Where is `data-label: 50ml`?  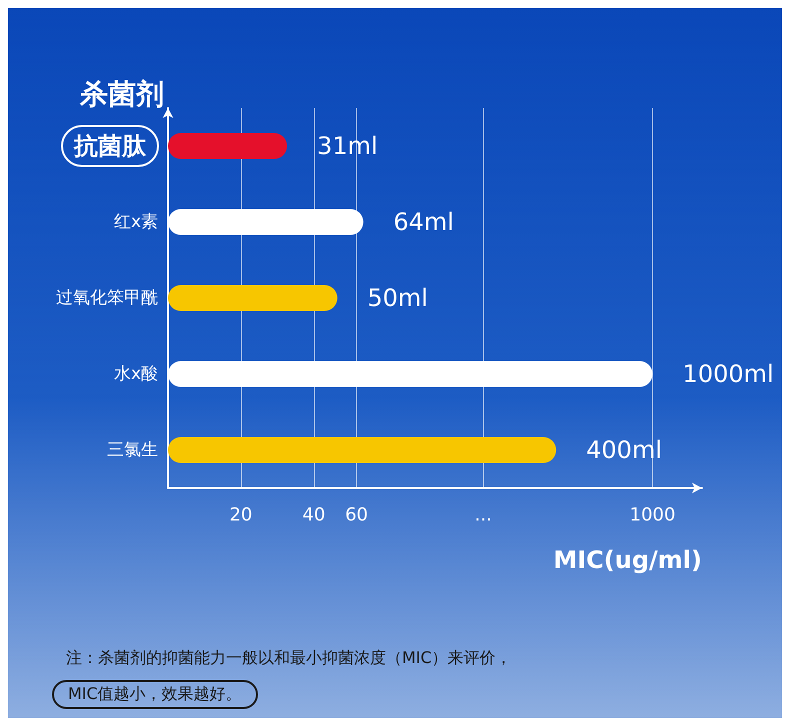
data-label: 50ml is located at coordinates (397, 298).